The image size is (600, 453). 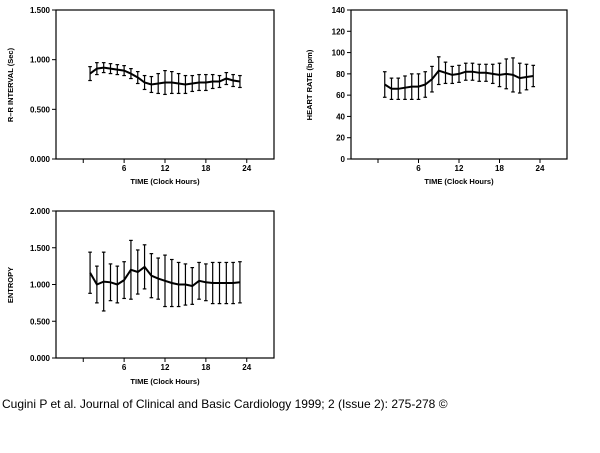 I want to click on y-axis-label: R–R INTERVAL (Sec), so click(x=10, y=84).